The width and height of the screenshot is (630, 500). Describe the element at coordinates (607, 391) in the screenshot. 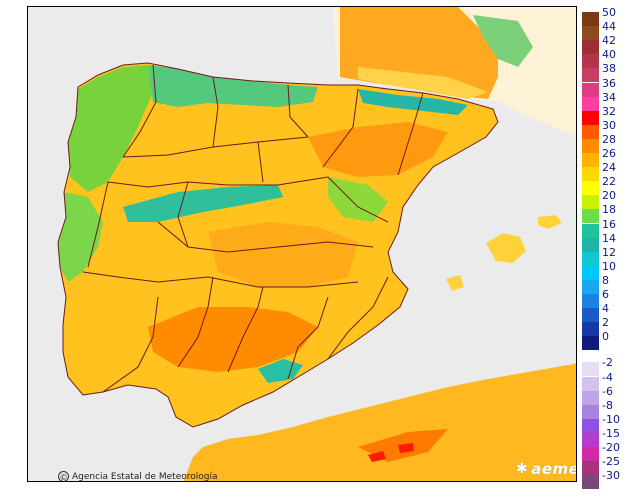

I see `legend-label-n2: -6` at that location.